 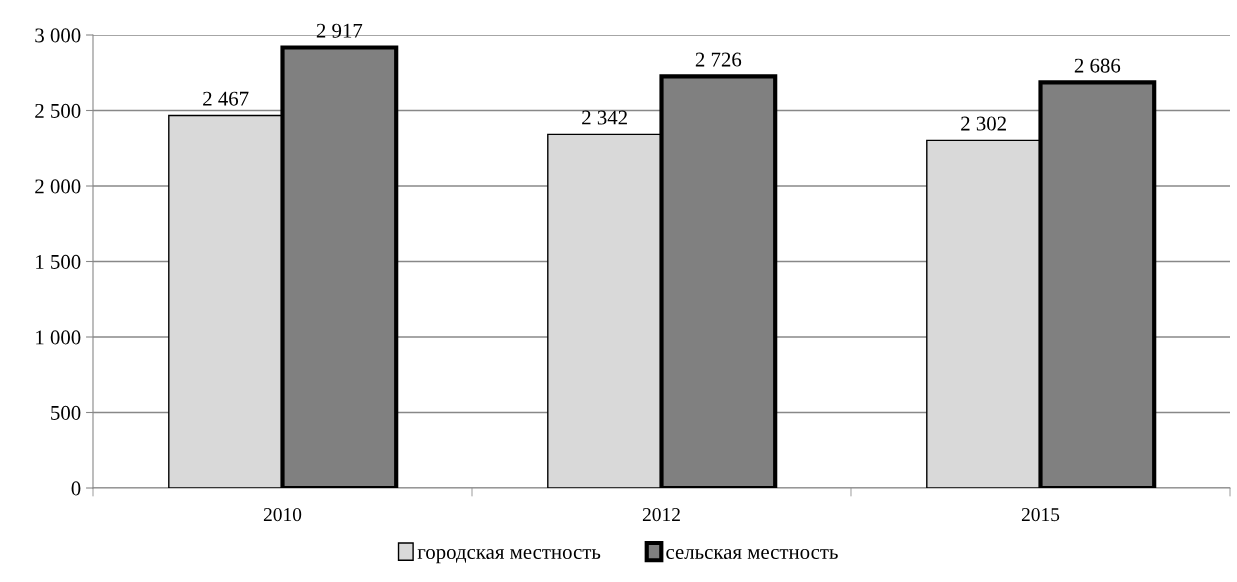 I want to click on data-label: 2 726, so click(x=718, y=59).